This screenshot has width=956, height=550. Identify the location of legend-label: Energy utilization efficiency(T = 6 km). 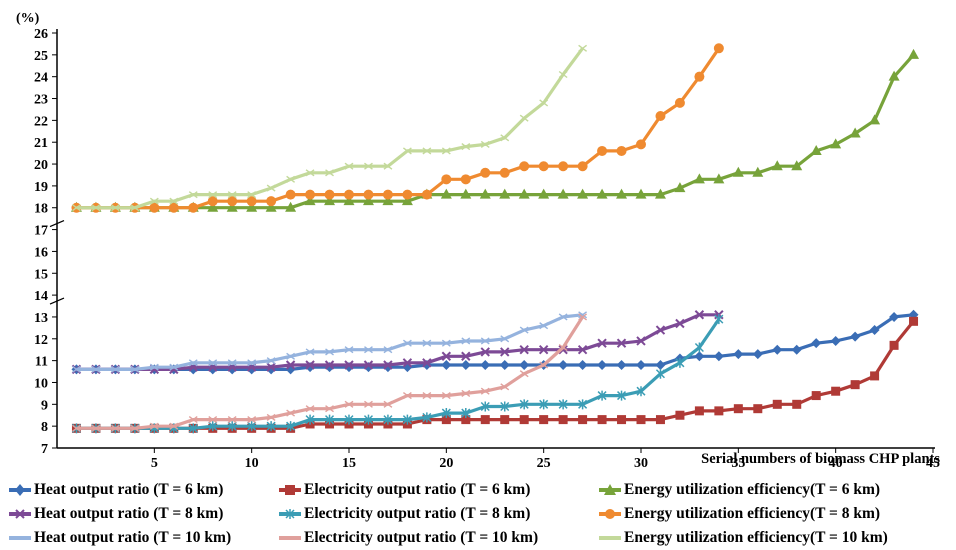
(752, 489).